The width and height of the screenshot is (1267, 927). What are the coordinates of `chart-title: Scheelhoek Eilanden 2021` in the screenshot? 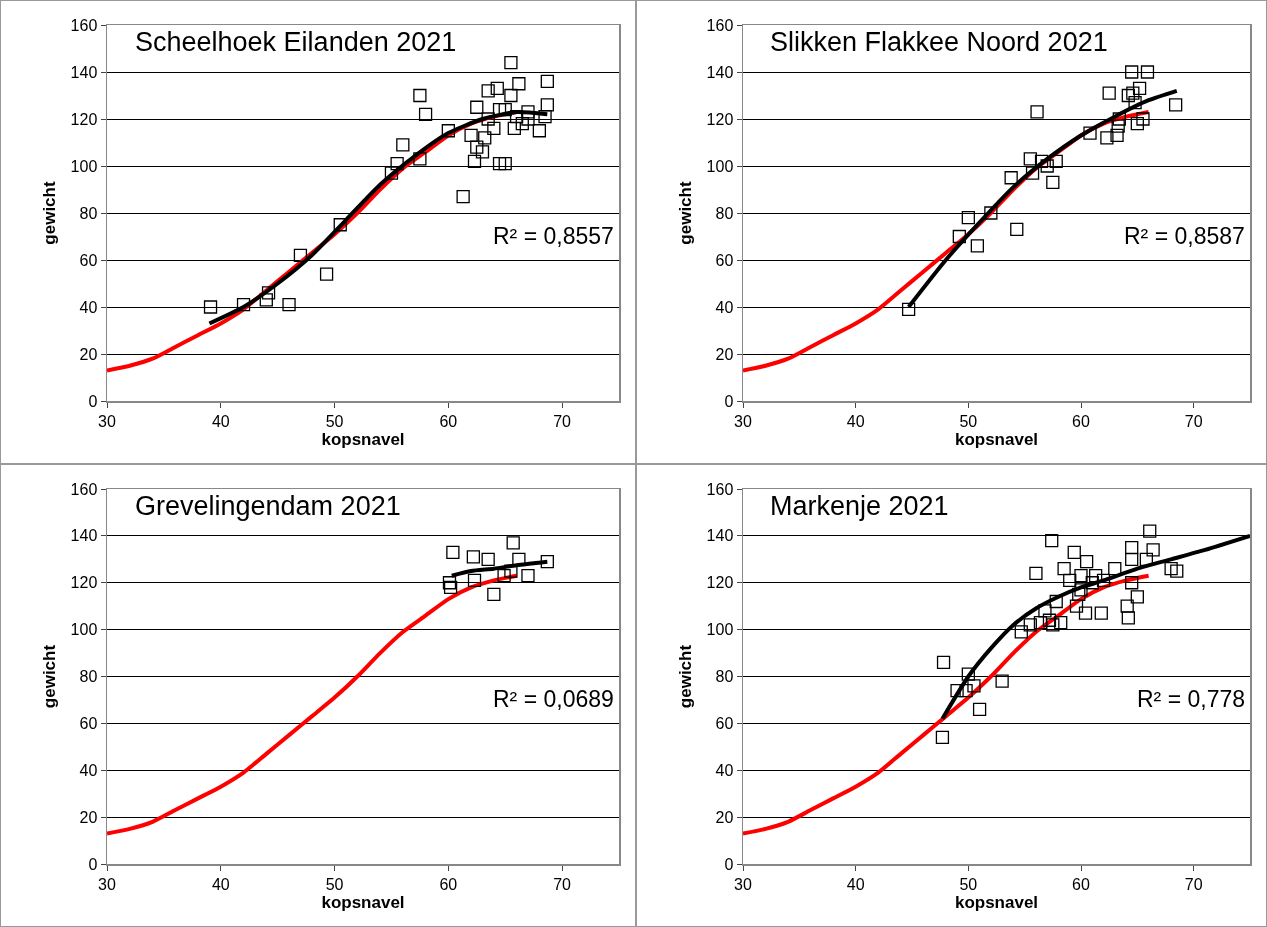 It's located at (296, 42).